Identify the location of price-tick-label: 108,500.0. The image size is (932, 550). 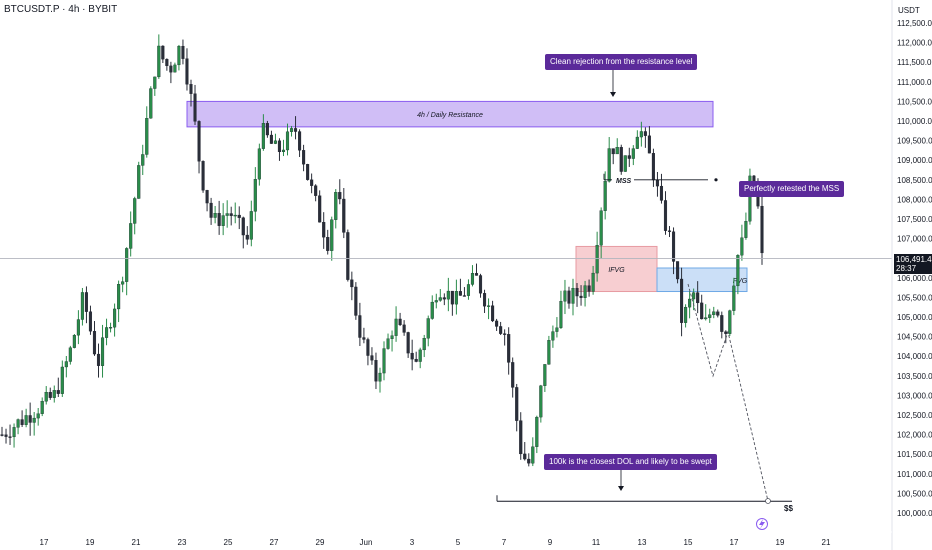
(914, 180).